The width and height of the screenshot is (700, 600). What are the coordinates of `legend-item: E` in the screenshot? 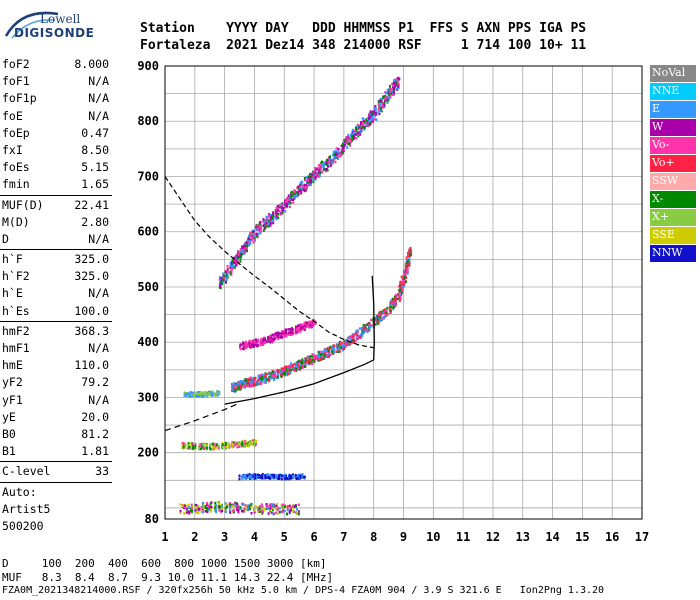 It's located at (673, 109).